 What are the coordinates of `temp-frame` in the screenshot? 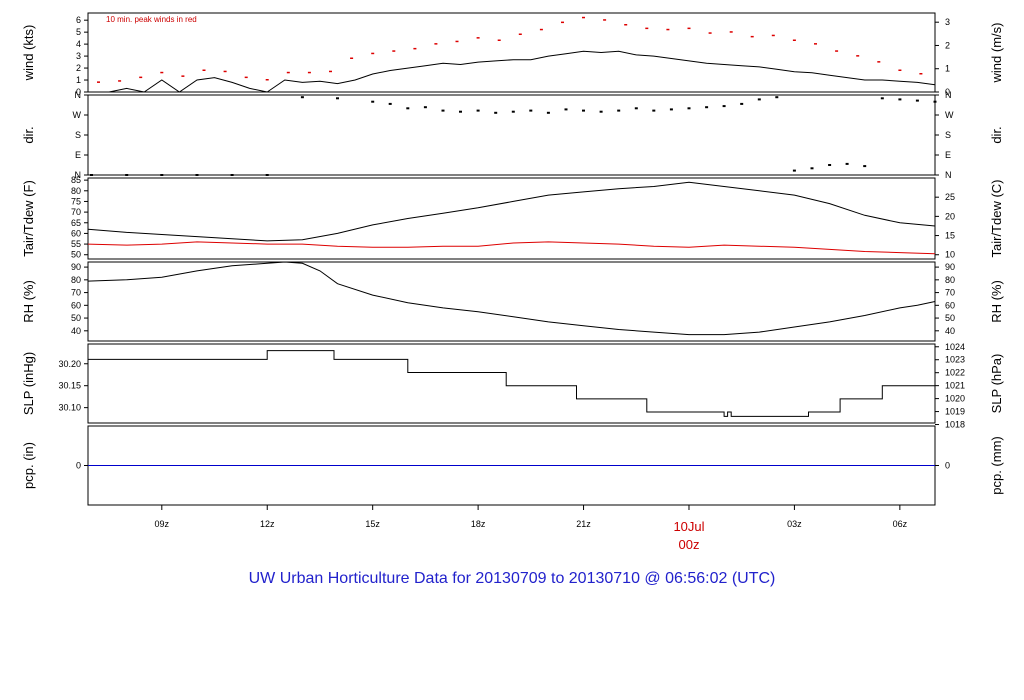 It's located at (511, 218).